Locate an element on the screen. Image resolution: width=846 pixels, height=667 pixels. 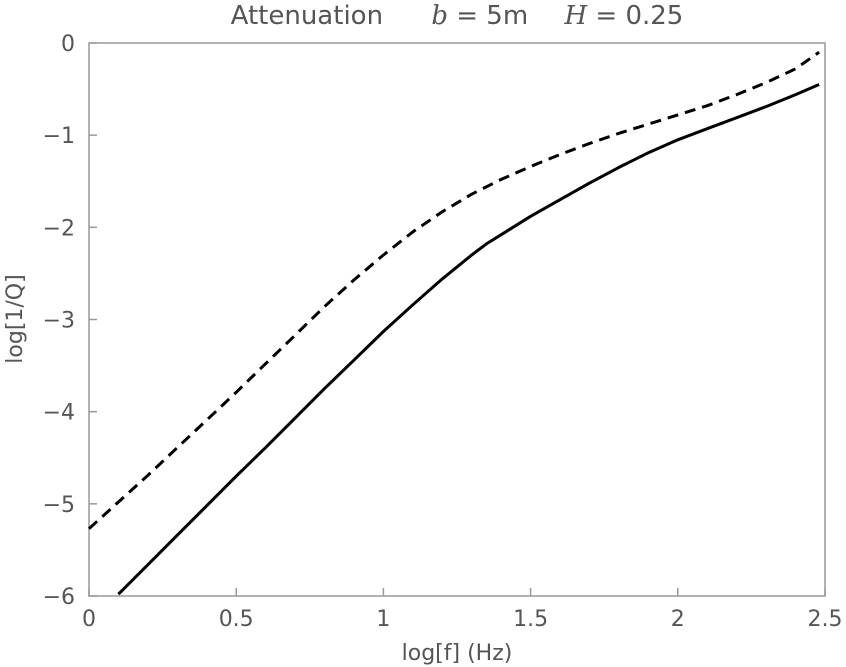
chart-title-b-symbol: b is located at coordinates (439, 16).